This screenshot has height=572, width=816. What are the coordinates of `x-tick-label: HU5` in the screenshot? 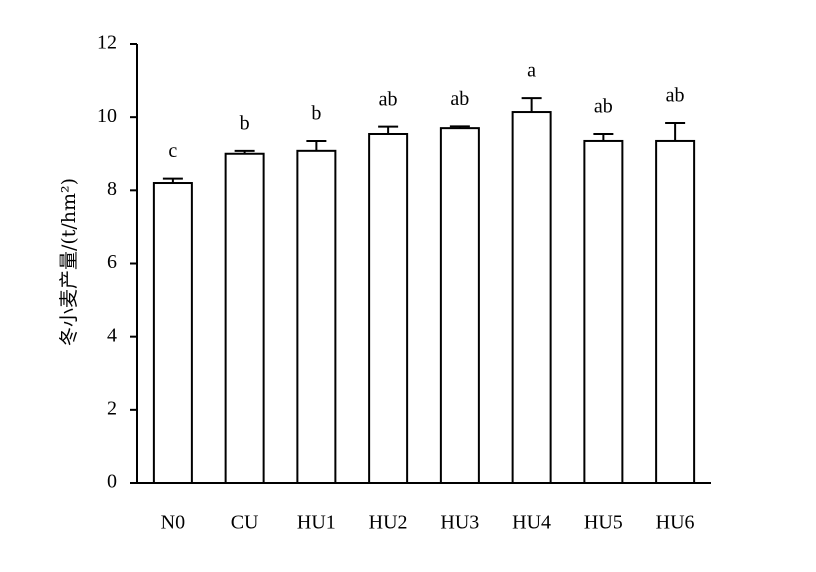 It's located at (603, 523).